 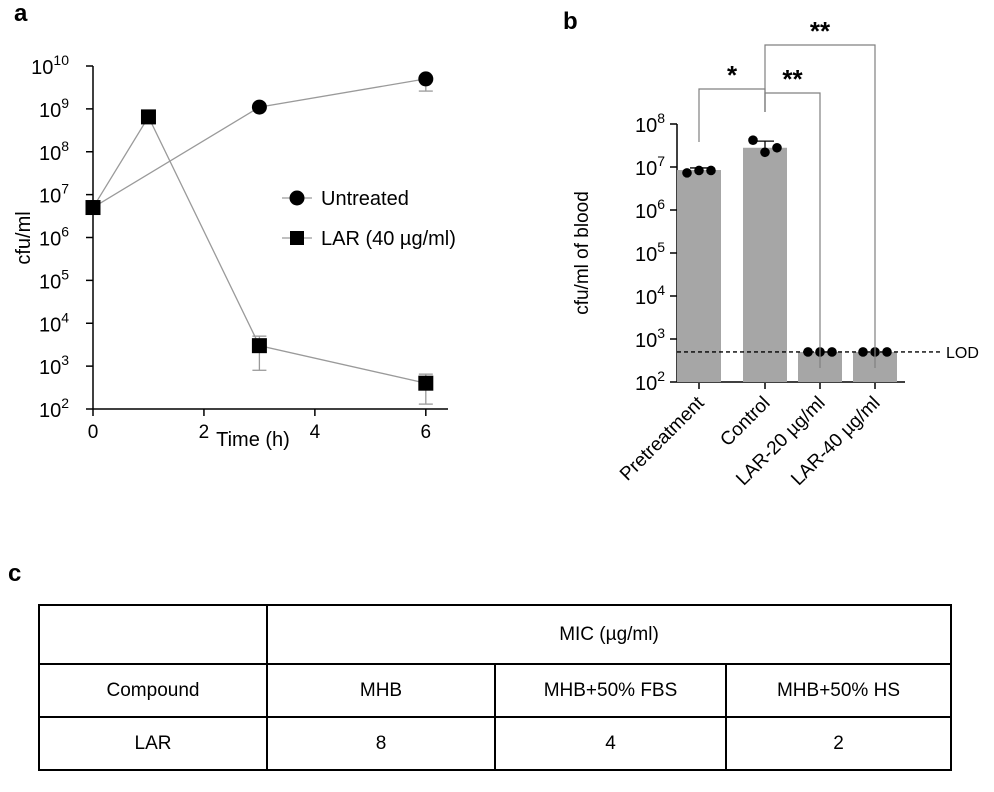 I want to click on table-header-row: Compound MHB MHB+50% FBS MHB+50% HS, so click(x=495, y=690).